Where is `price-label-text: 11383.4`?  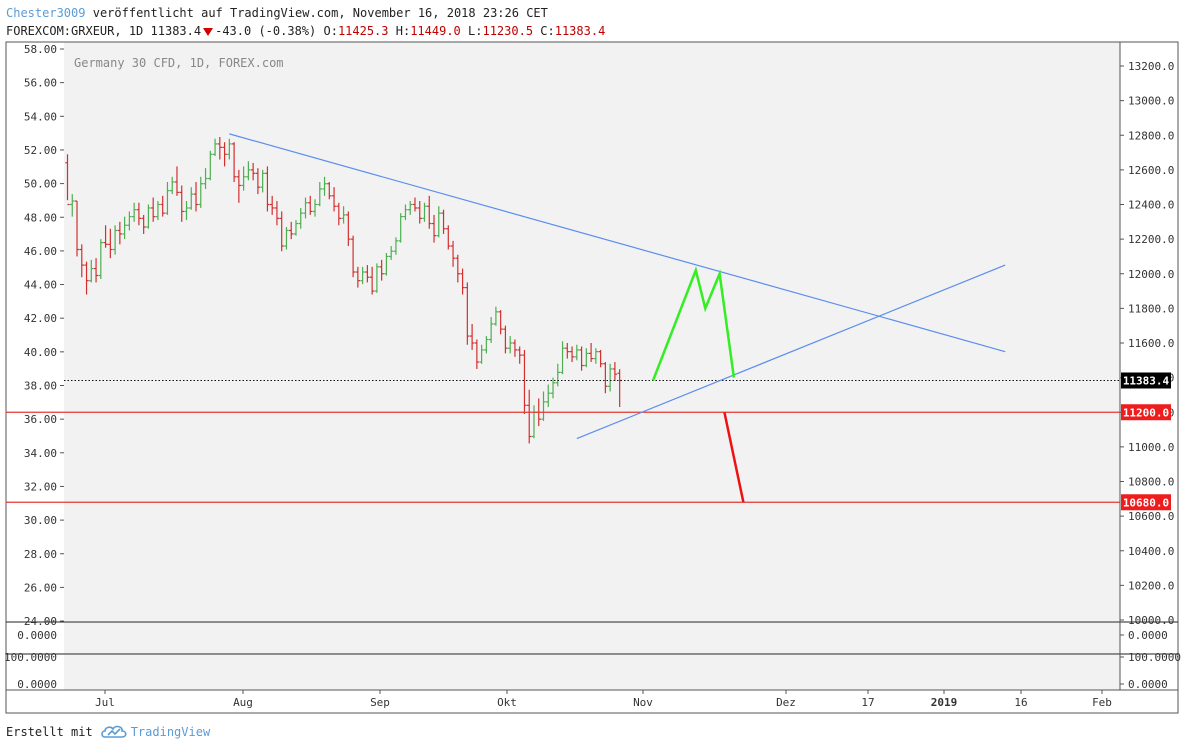 price-label-text: 11383.4 is located at coordinates (1146, 380).